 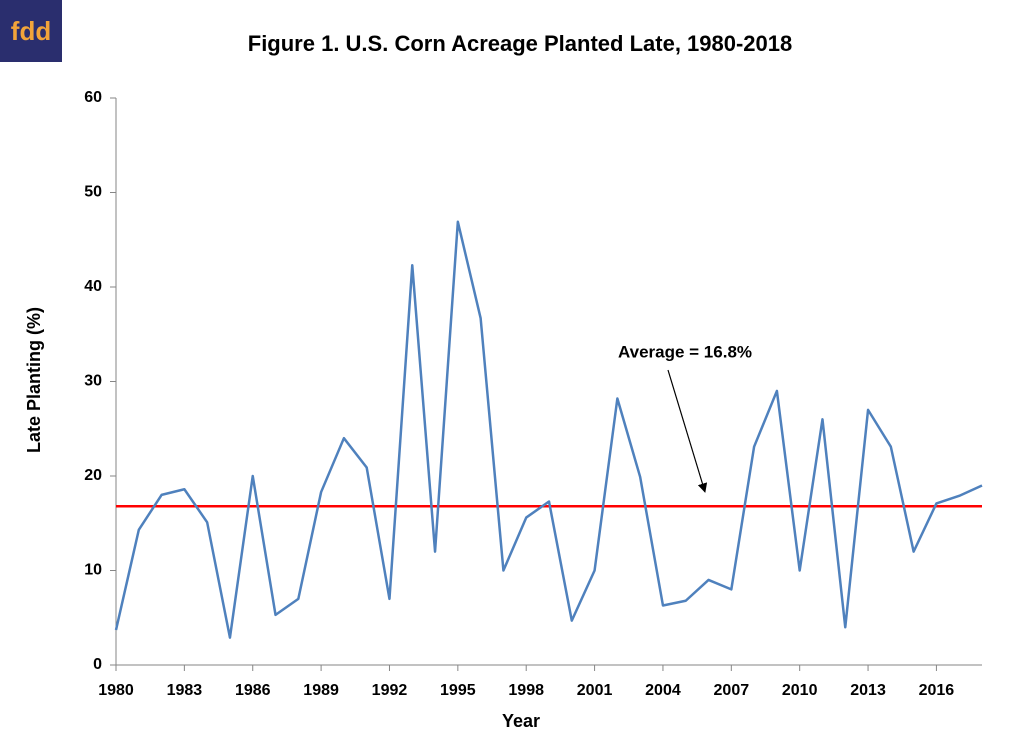 What do you see at coordinates (93, 97) in the screenshot?
I see `y-tick-label: 60` at bounding box center [93, 97].